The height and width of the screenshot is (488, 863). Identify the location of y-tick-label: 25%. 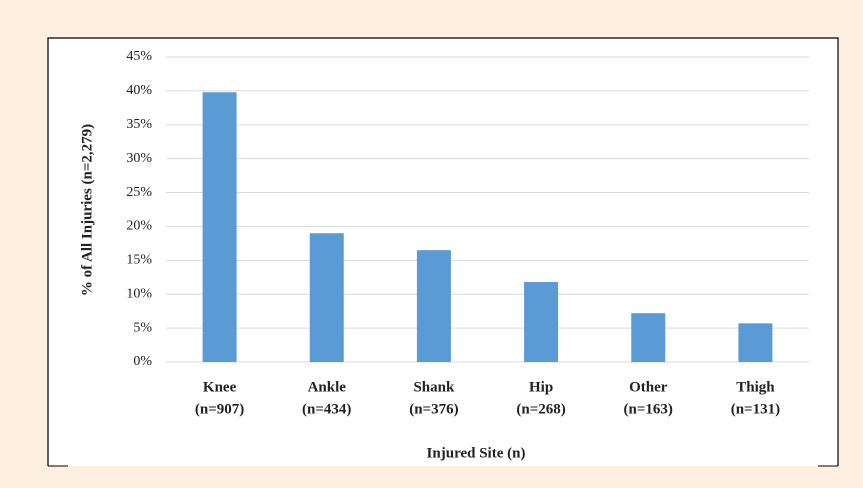
(139, 192).